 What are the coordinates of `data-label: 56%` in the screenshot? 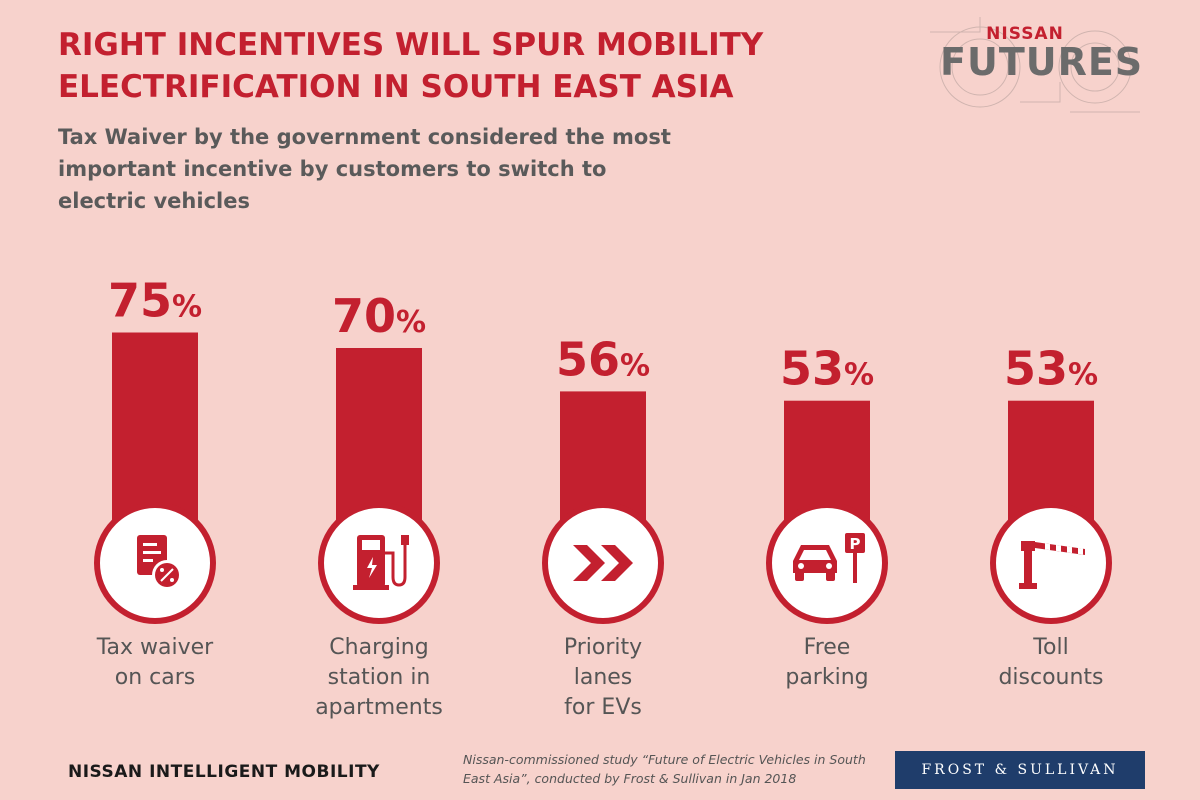 It's located at (603, 359).